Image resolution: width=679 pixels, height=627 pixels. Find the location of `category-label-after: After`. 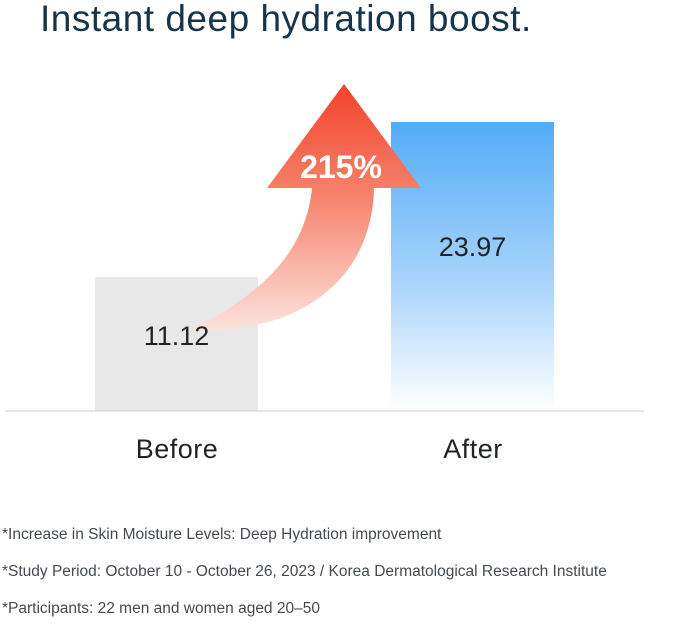

category-label-after: After is located at coordinates (473, 449).